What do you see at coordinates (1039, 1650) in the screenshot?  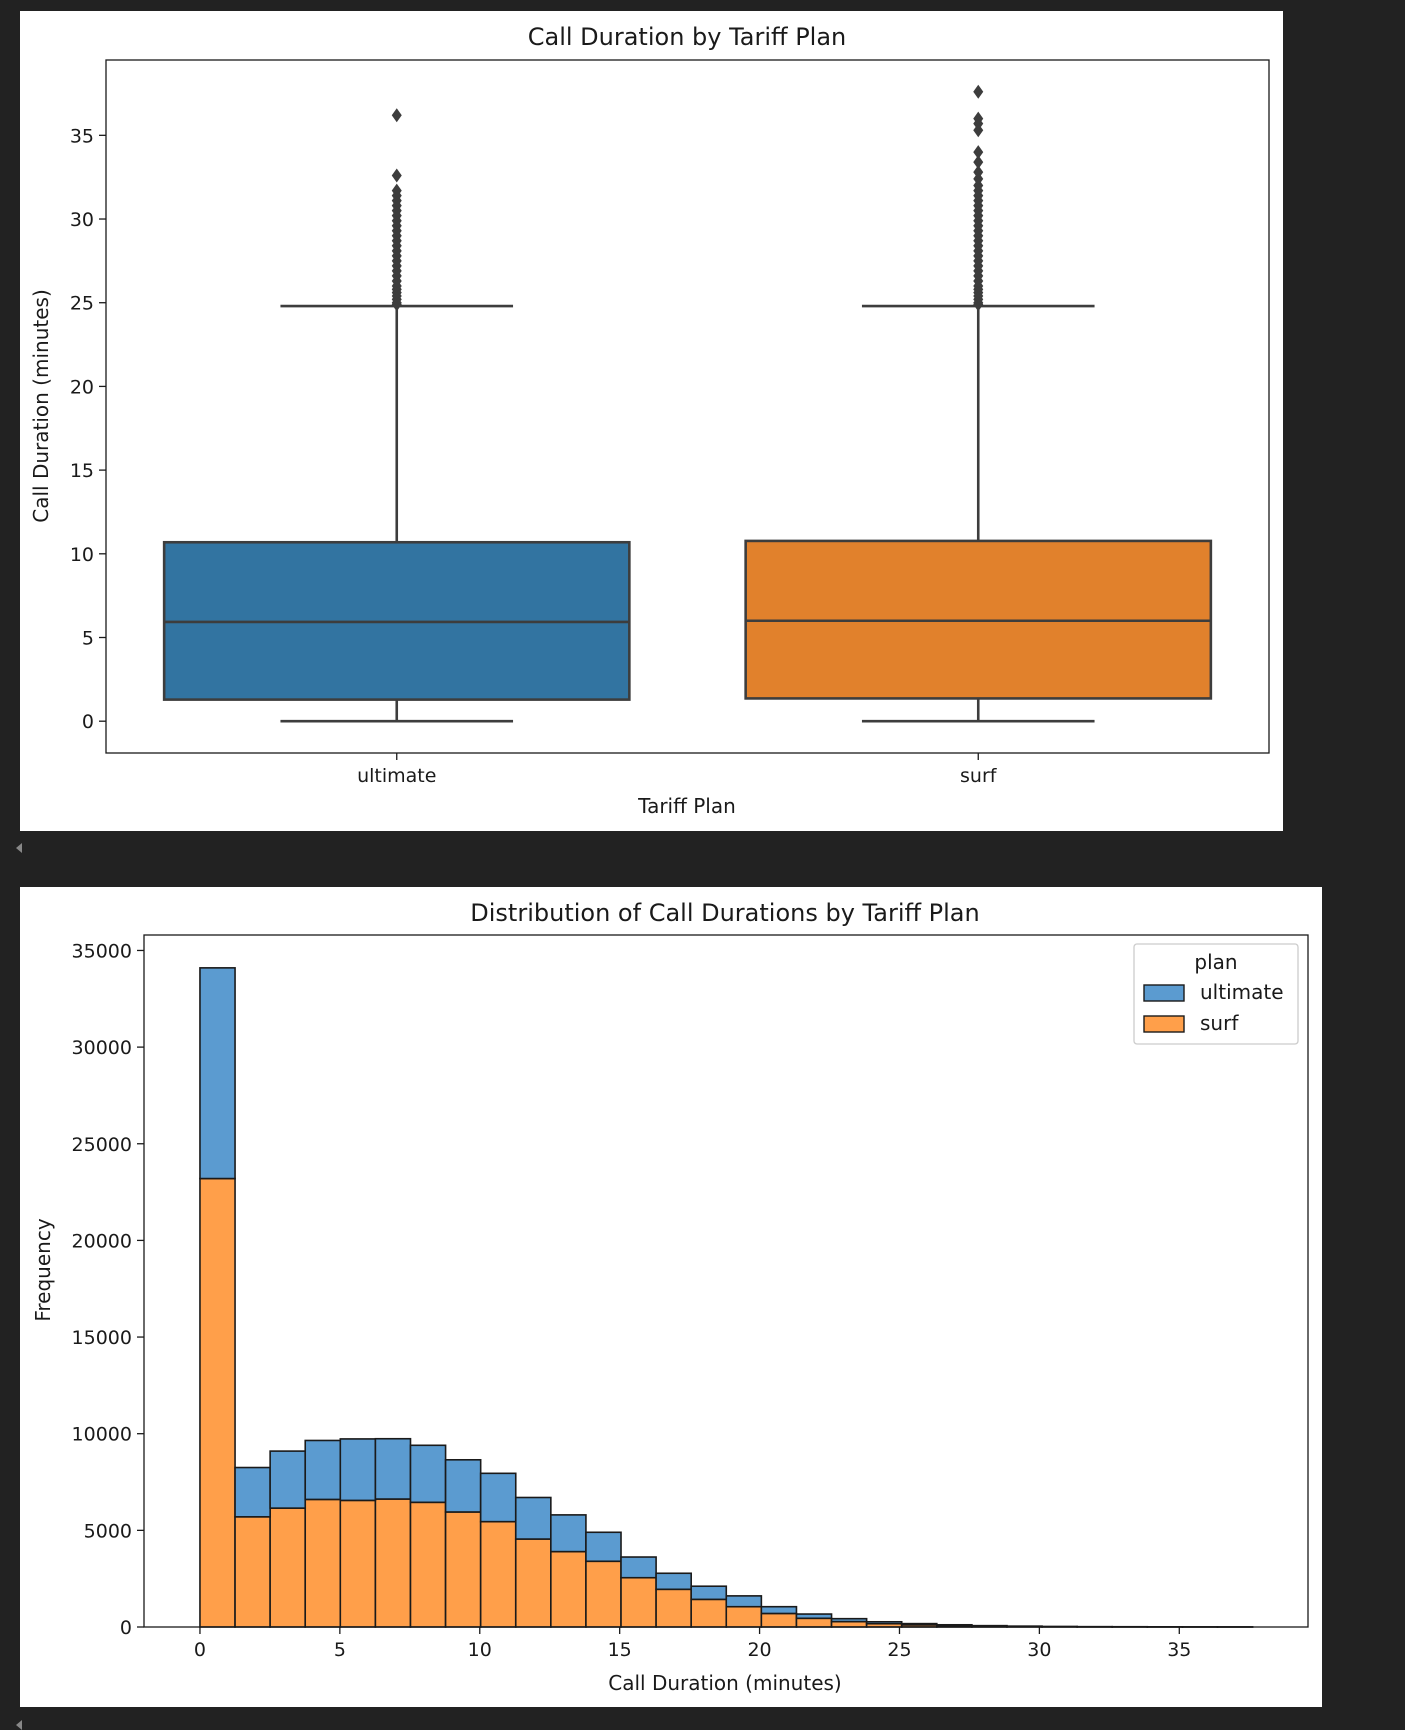 I see `x-tick-label: 30` at bounding box center [1039, 1650].